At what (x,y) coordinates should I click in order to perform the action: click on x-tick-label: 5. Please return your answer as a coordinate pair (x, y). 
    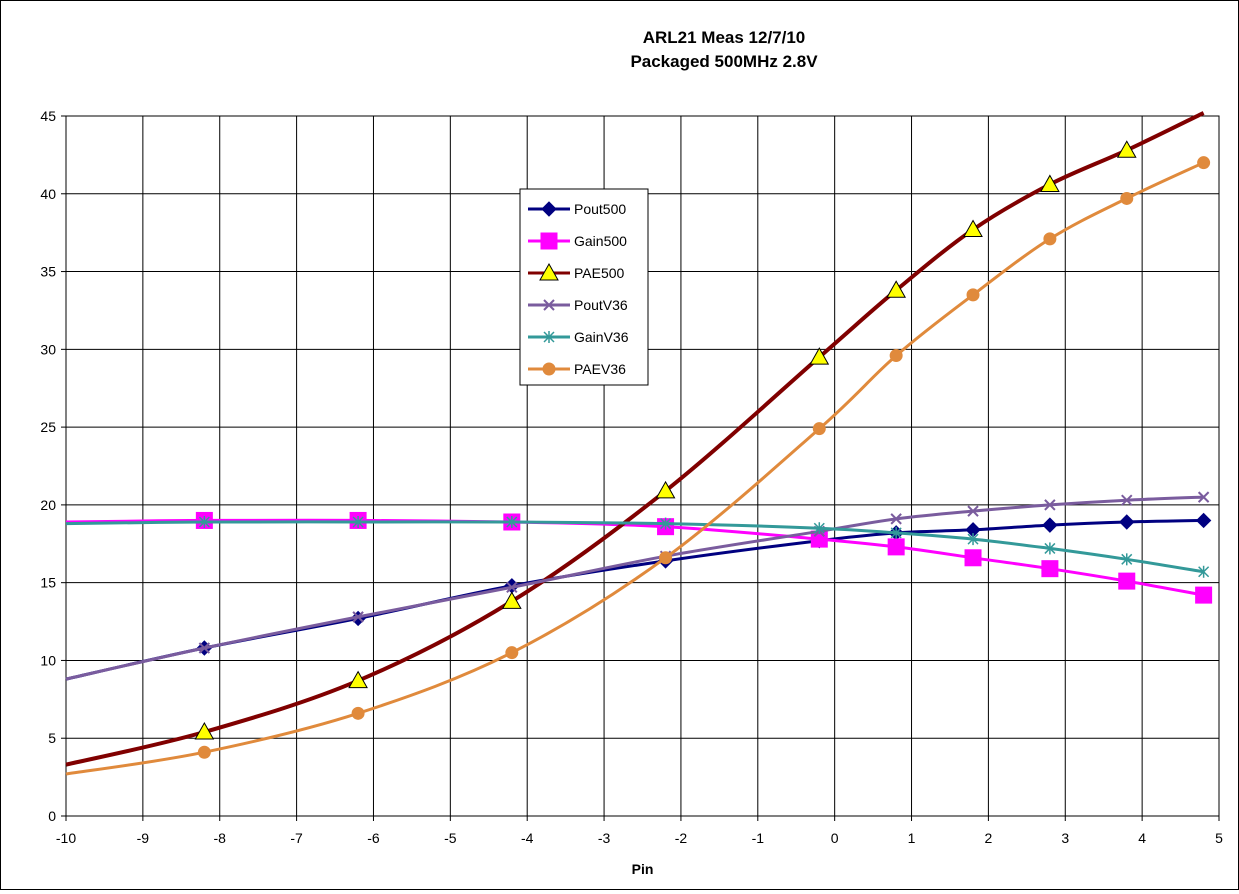
    Looking at the image, I should click on (1219, 838).